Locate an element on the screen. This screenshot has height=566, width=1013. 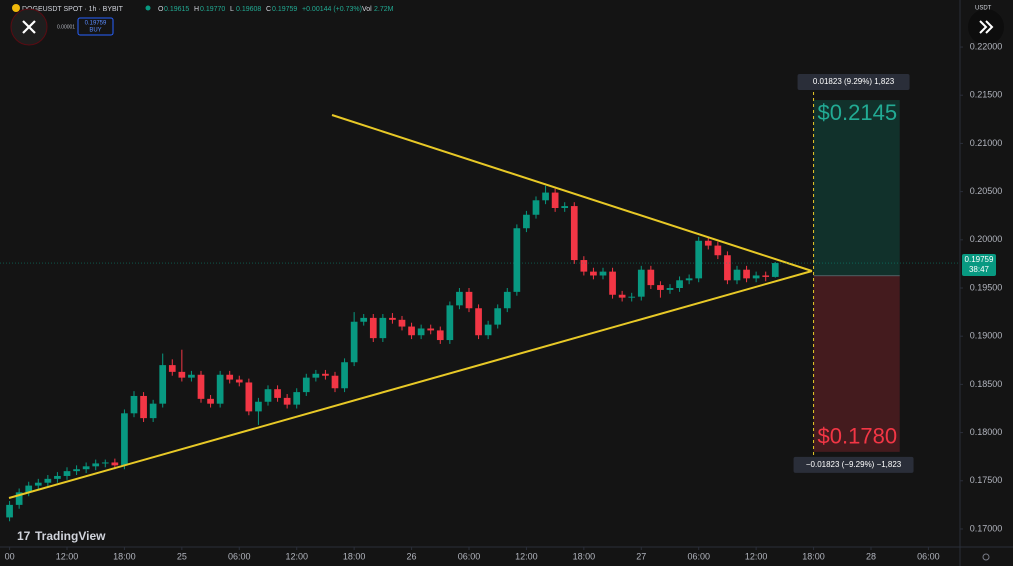
buy-price: 0.19759 is located at coordinates (96, 24).